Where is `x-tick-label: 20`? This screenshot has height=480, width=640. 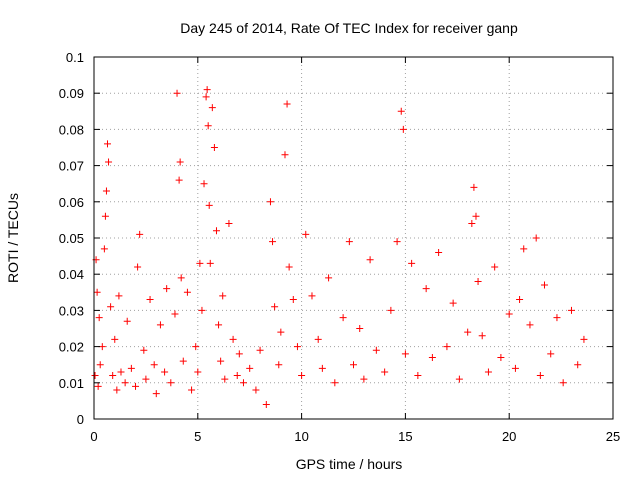
x-tick-label: 20 is located at coordinates (509, 436).